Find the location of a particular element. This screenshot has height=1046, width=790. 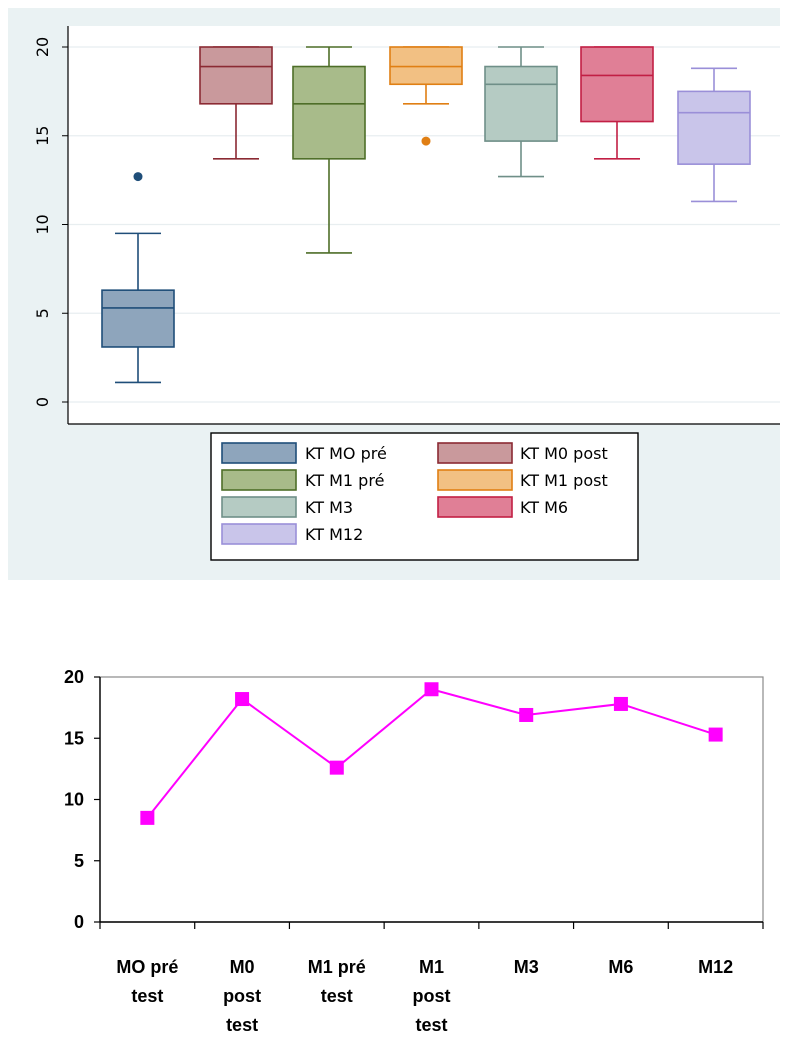

category-label-line: M1 pré is located at coordinates (337, 967).